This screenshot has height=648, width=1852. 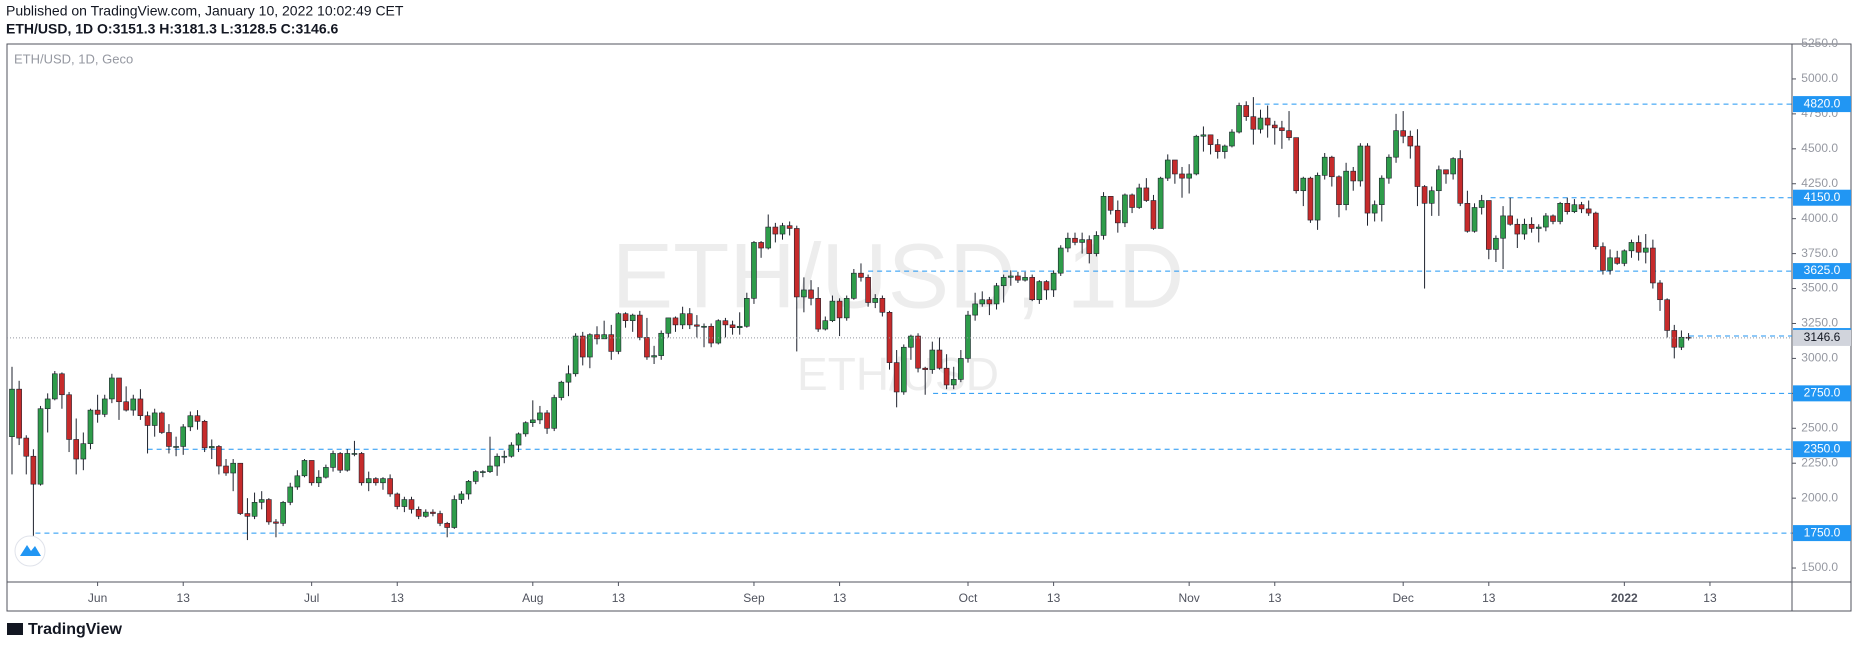 I want to click on y-tick-label: 2000.0, so click(x=1819, y=497).